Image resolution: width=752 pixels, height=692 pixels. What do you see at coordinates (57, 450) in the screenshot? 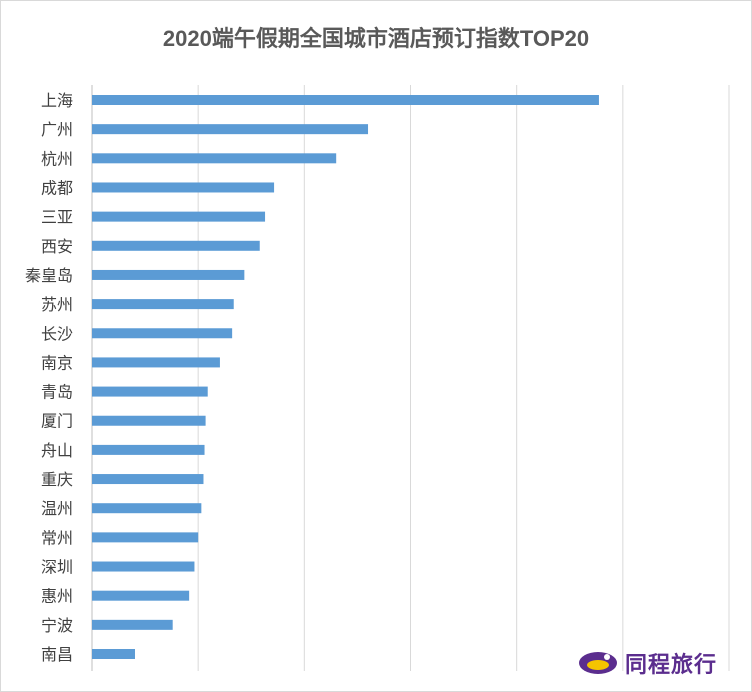
I see `category-label: 舟山` at bounding box center [57, 450].